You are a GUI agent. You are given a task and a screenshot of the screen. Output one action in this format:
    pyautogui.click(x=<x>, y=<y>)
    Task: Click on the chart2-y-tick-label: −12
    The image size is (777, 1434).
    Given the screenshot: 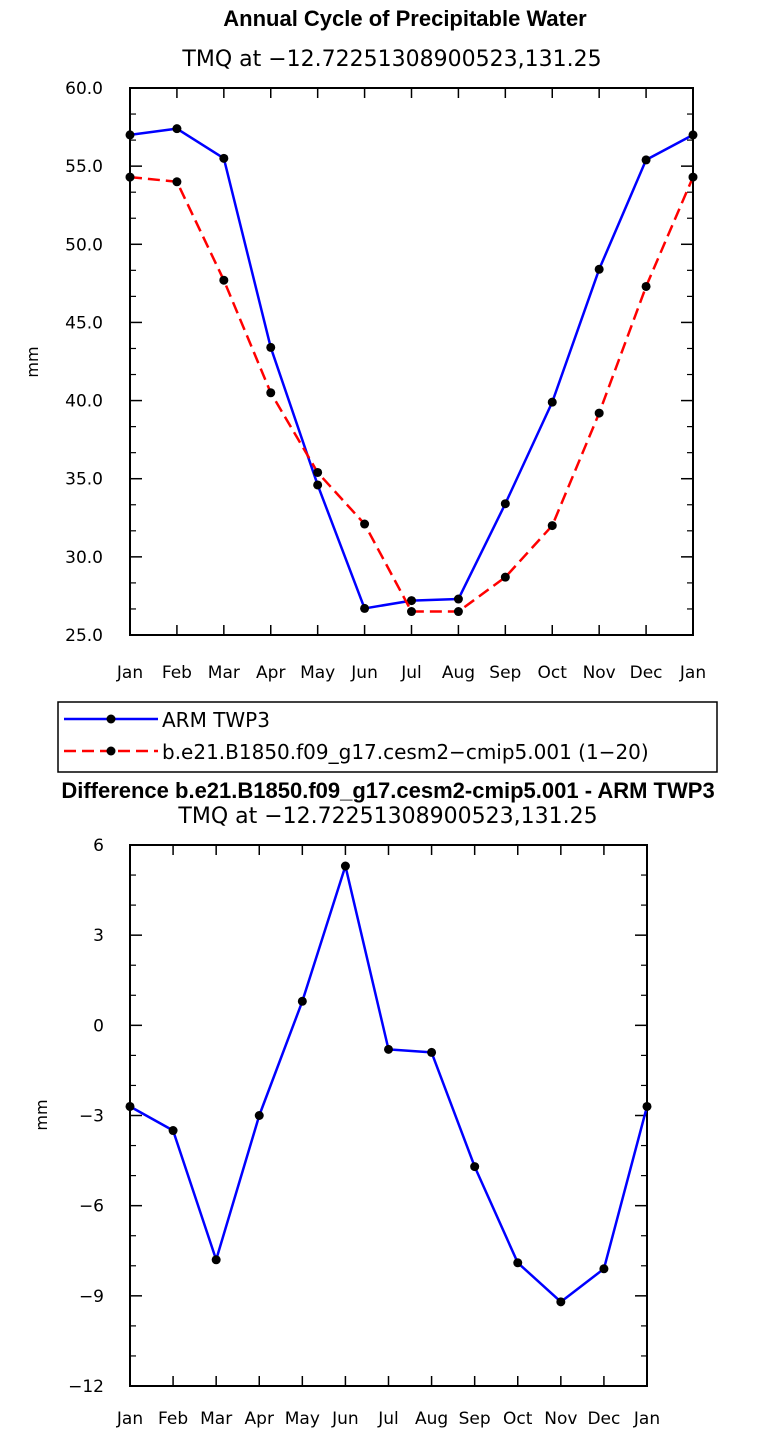 What is the action you would take?
    pyautogui.click(x=86, y=1387)
    